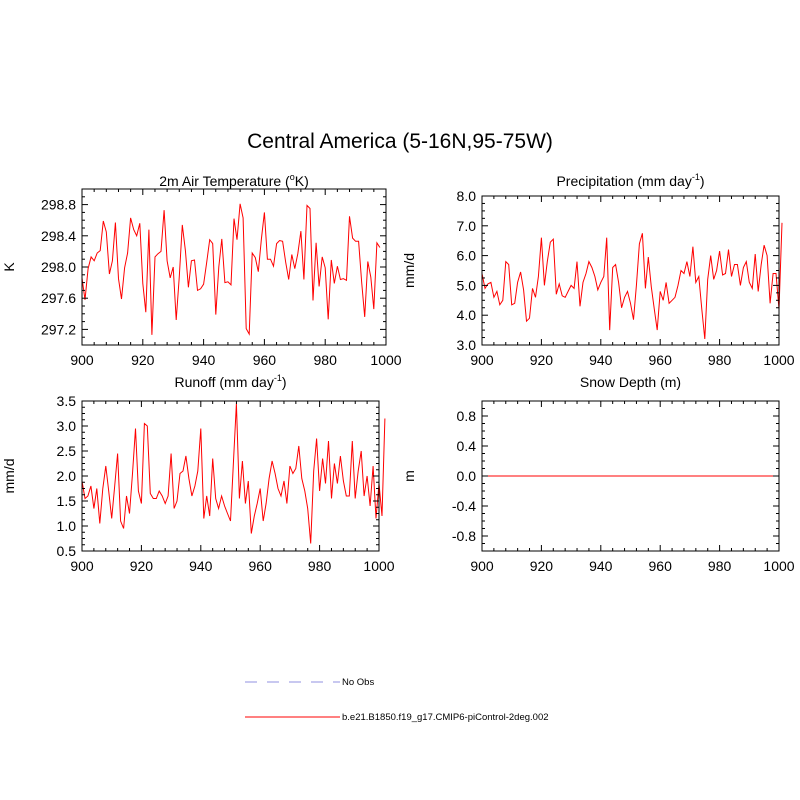 The width and height of the screenshot is (800, 800). What do you see at coordinates (467, 285) in the screenshot?
I see `y-tick-label: 5.0` at bounding box center [467, 285].